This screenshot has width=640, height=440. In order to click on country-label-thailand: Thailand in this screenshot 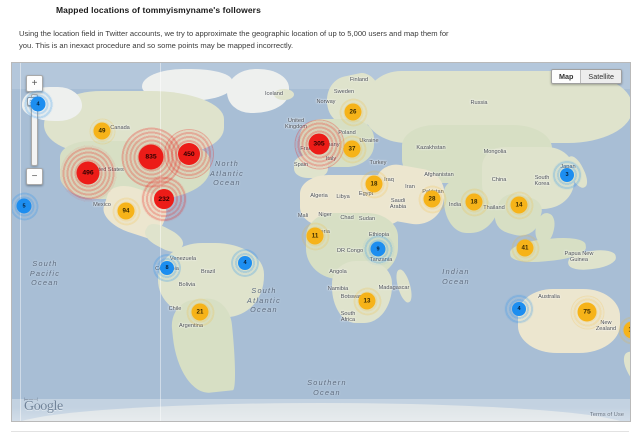, I will do `click(494, 208)`.